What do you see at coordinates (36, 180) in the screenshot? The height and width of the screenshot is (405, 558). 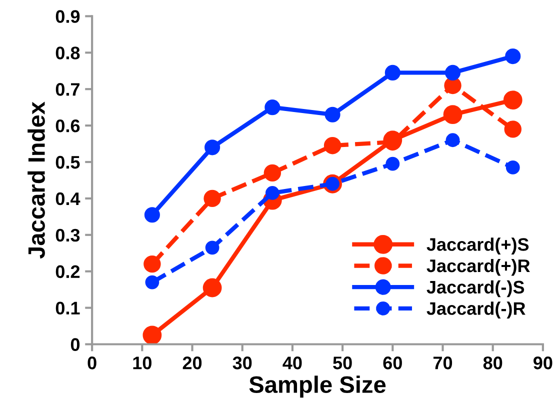 I see `y-axis-title: Jaccard Index` at bounding box center [36, 180].